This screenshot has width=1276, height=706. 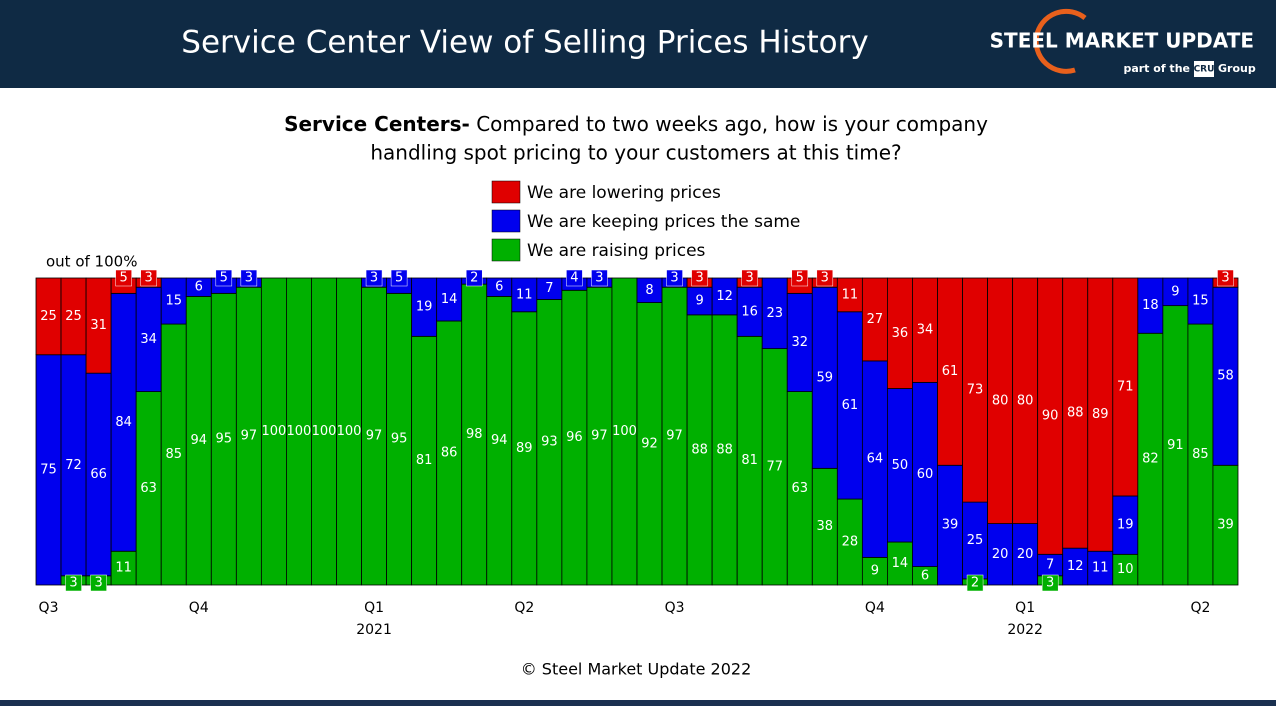 What do you see at coordinates (850, 542) in the screenshot?
I see `value-label: 28` at bounding box center [850, 542].